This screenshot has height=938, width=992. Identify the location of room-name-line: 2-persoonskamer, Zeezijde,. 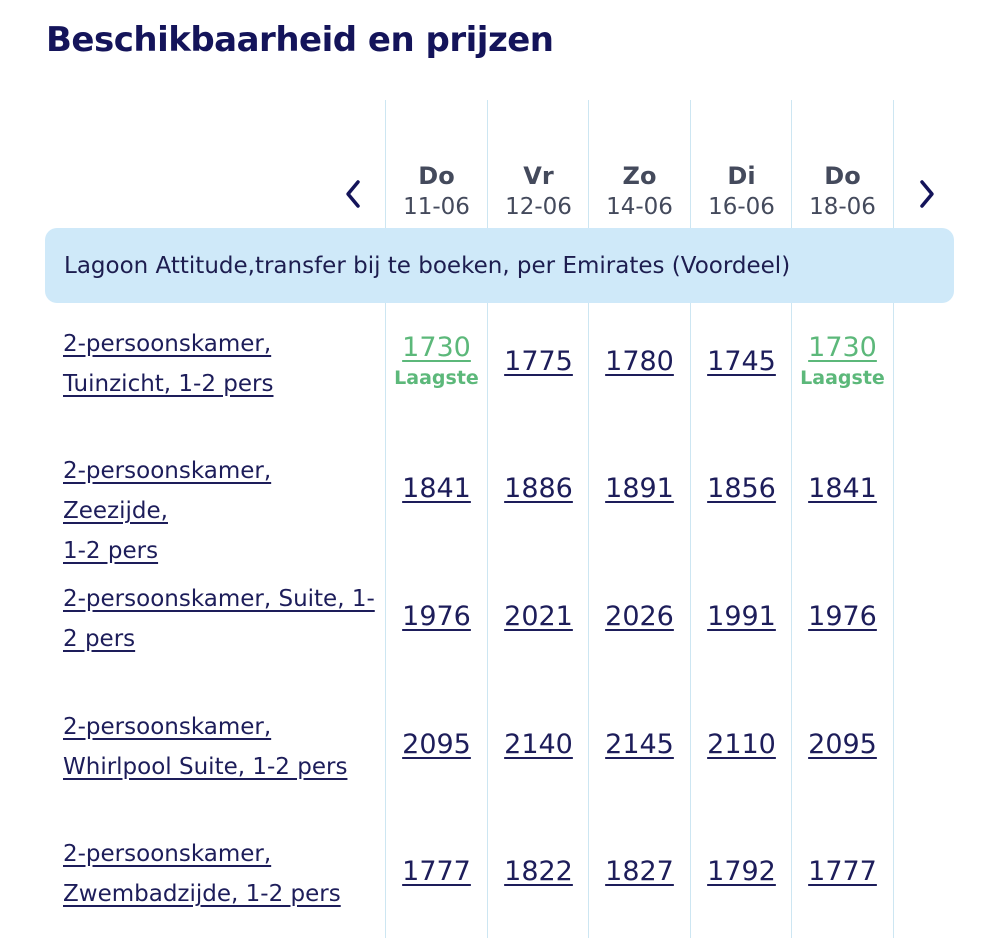
(167, 491).